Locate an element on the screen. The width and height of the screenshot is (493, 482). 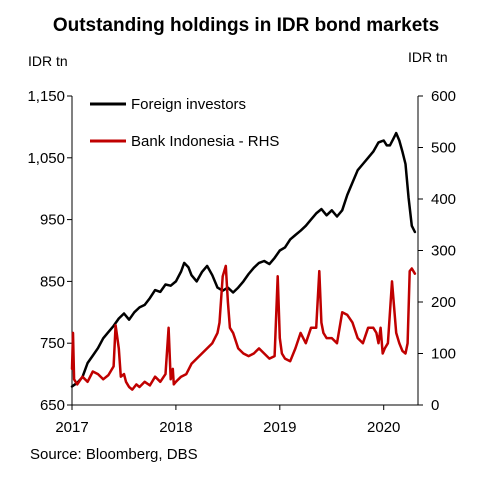
right-tick-label: 100 is located at coordinates (443, 354).